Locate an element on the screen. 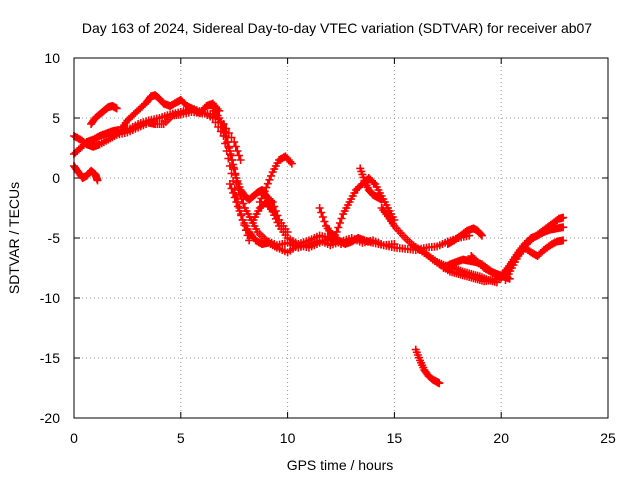  y-axis-label: SDTVAR / TECUs is located at coordinates (14, 238).